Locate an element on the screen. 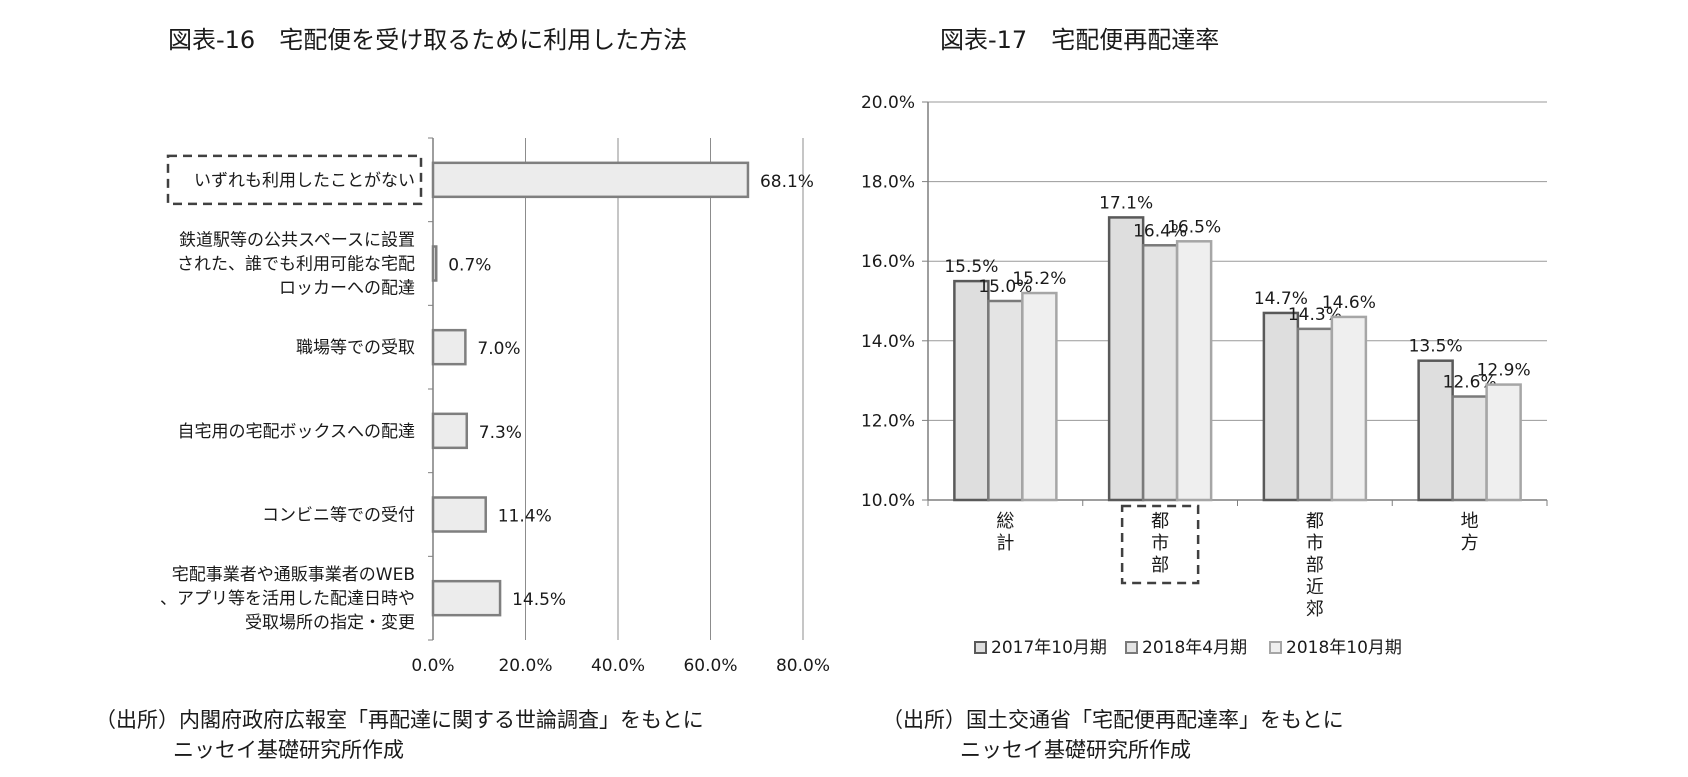 Image resolution: width=1688 pixels, height=777 pixels. figure-16-title: 図表-16 宅配便を受け取るために利用した方法 is located at coordinates (428, 40).